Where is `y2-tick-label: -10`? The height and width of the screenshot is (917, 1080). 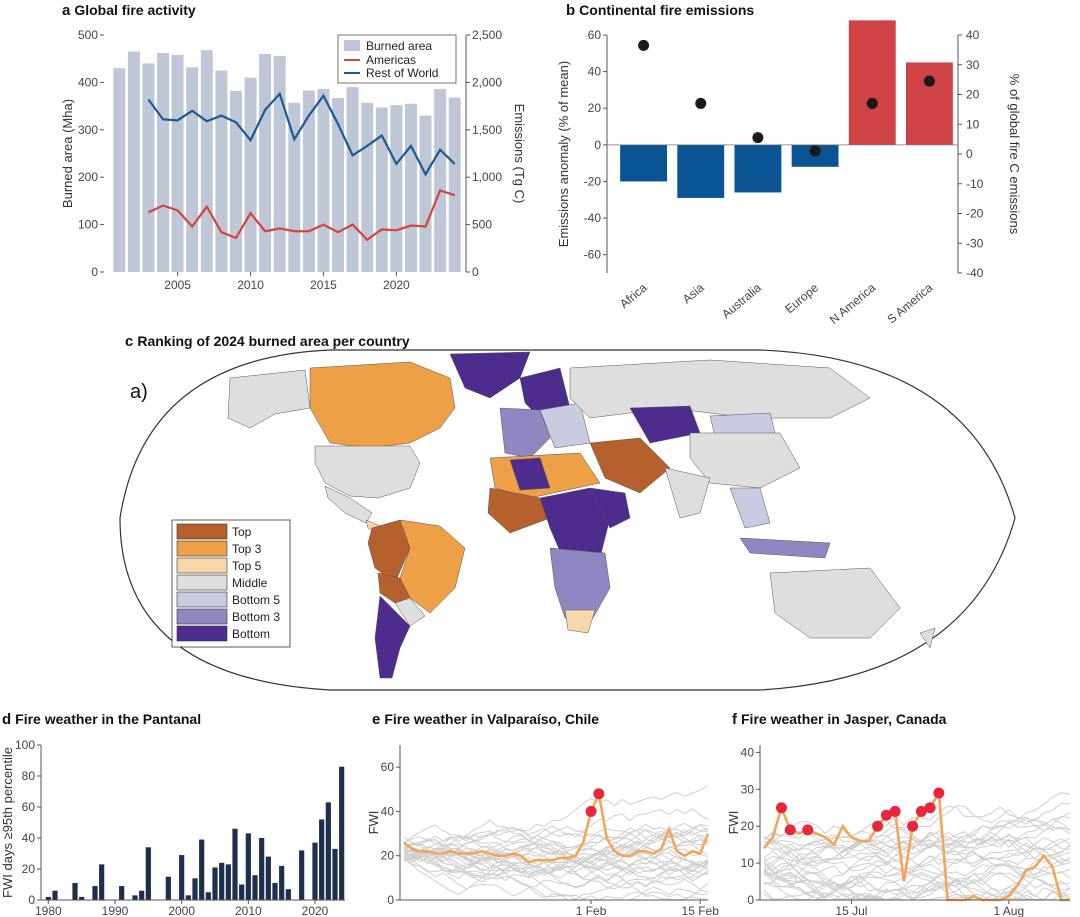
y2-tick-label: -10 is located at coordinates (975, 184).